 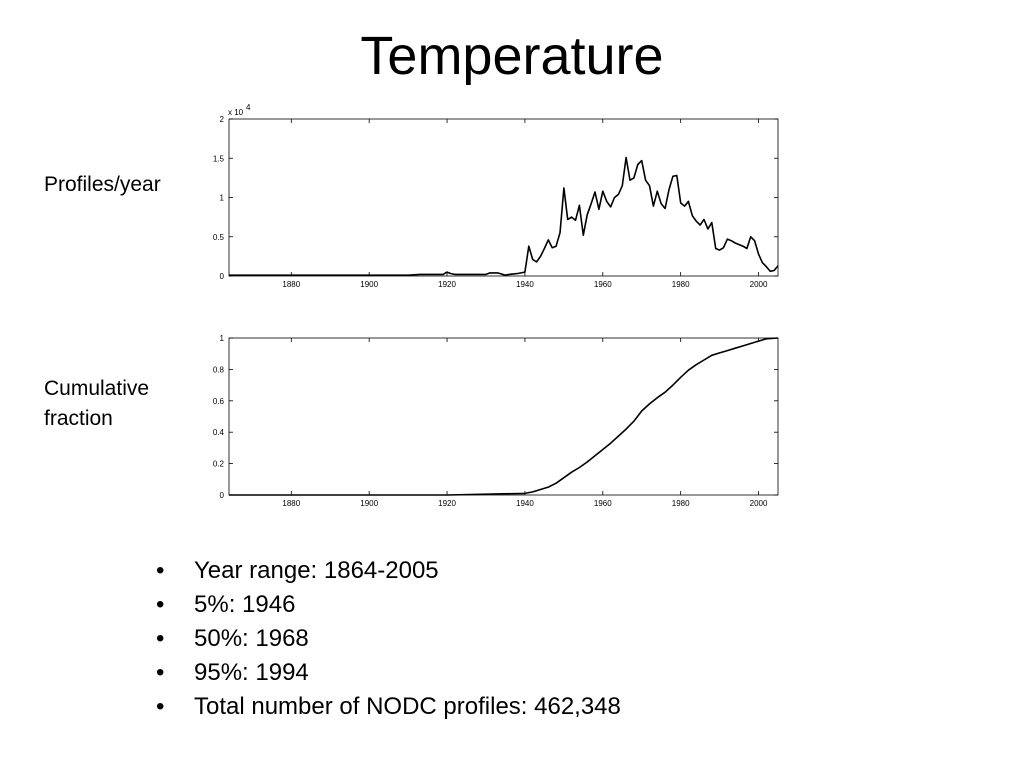 I want to click on y-tick-label: 0.8, so click(x=219, y=369).